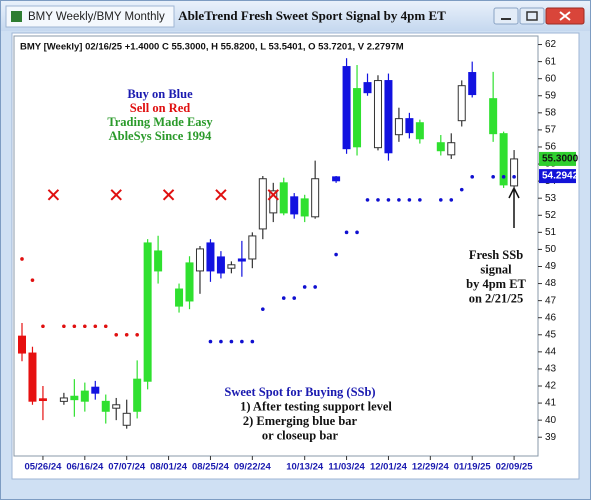  Describe the element at coordinates (551, 95) in the screenshot. I see `y-tick-label: 59` at that location.